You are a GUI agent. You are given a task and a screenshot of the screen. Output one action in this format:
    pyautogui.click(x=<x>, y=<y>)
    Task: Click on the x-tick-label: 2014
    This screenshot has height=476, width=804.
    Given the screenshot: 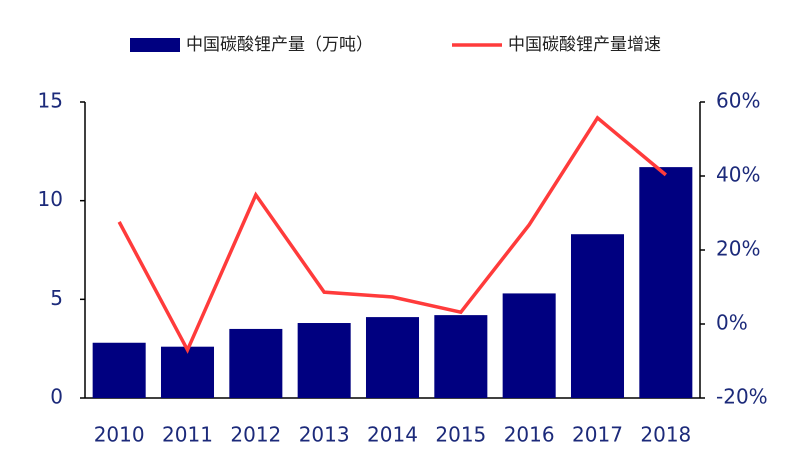 What is the action you would take?
    pyautogui.click(x=392, y=435)
    